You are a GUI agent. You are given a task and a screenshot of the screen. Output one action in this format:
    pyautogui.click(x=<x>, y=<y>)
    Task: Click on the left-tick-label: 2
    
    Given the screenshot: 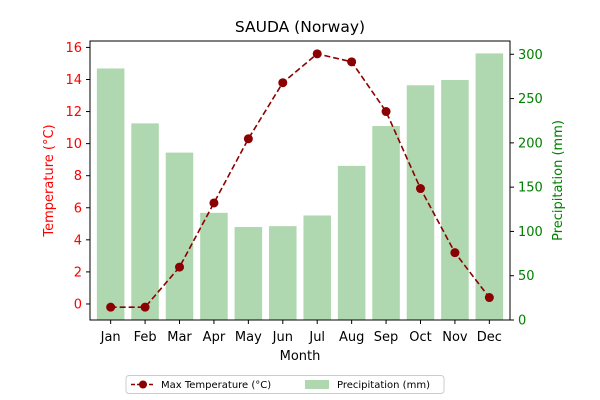 What is the action you would take?
    pyautogui.click(x=78, y=272)
    